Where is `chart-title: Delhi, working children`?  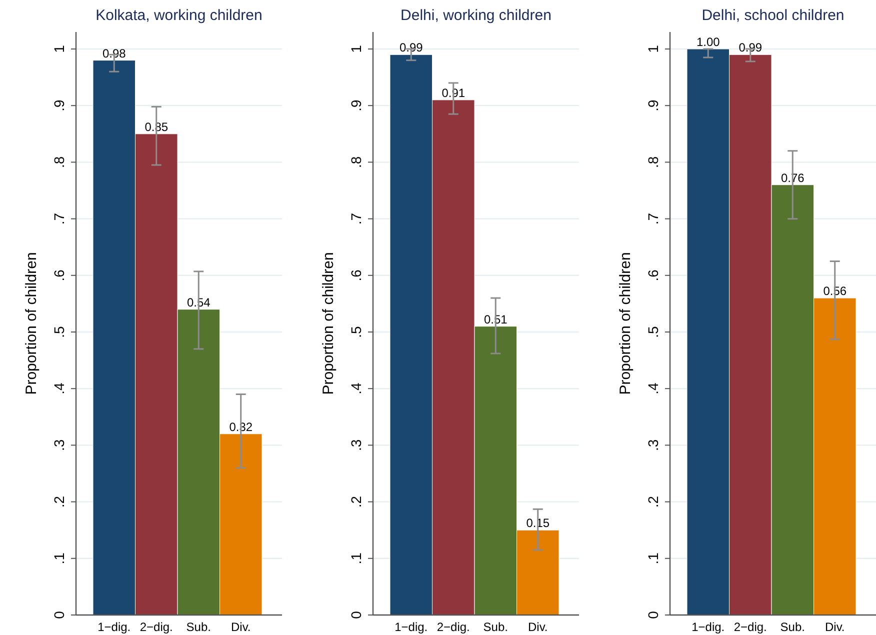 chart-title: Delhi, working children is located at coordinates (476, 15).